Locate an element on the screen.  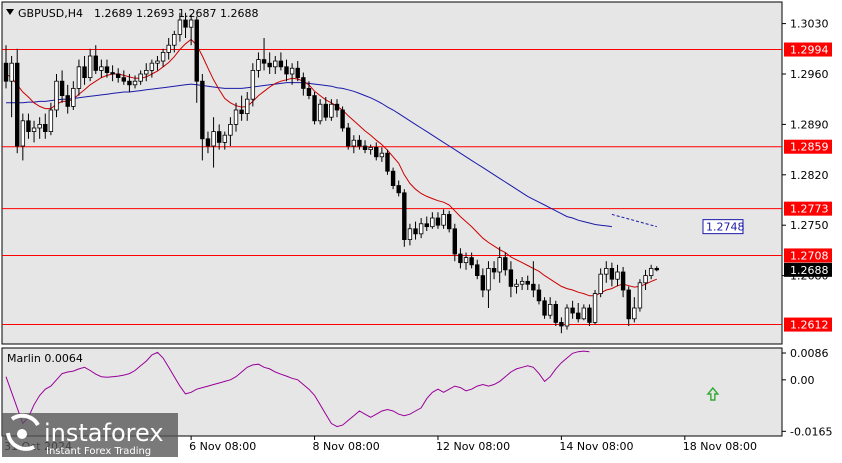
instaforex-logo: instaforex Instant Forex Trading is located at coordinates (90, 435).